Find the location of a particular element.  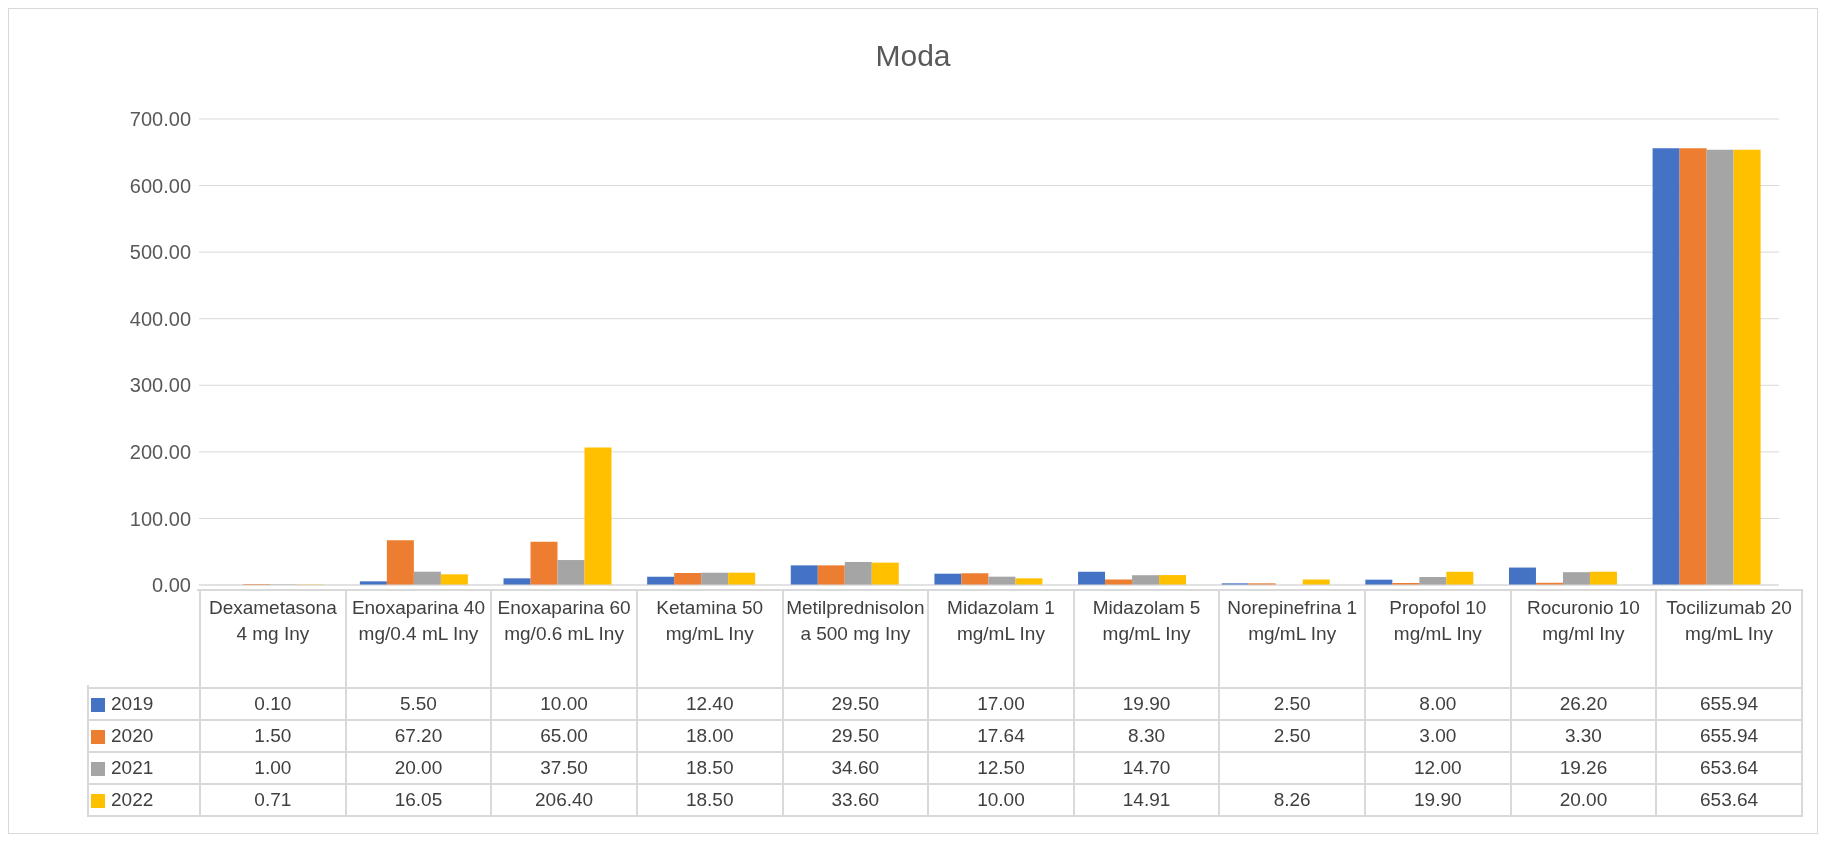

y-tick-label: 0.00 is located at coordinates (171, 585).